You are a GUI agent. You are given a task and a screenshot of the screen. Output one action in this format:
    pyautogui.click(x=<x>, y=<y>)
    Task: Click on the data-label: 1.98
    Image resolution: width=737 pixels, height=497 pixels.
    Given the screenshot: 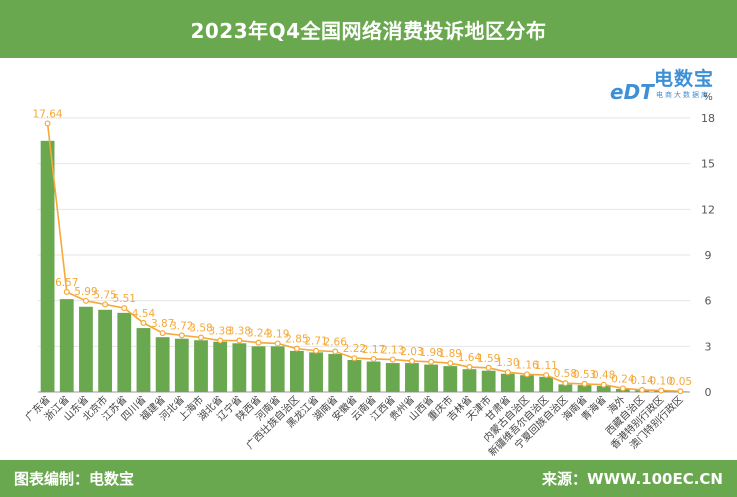 What is the action you would take?
    pyautogui.click(x=430, y=353)
    